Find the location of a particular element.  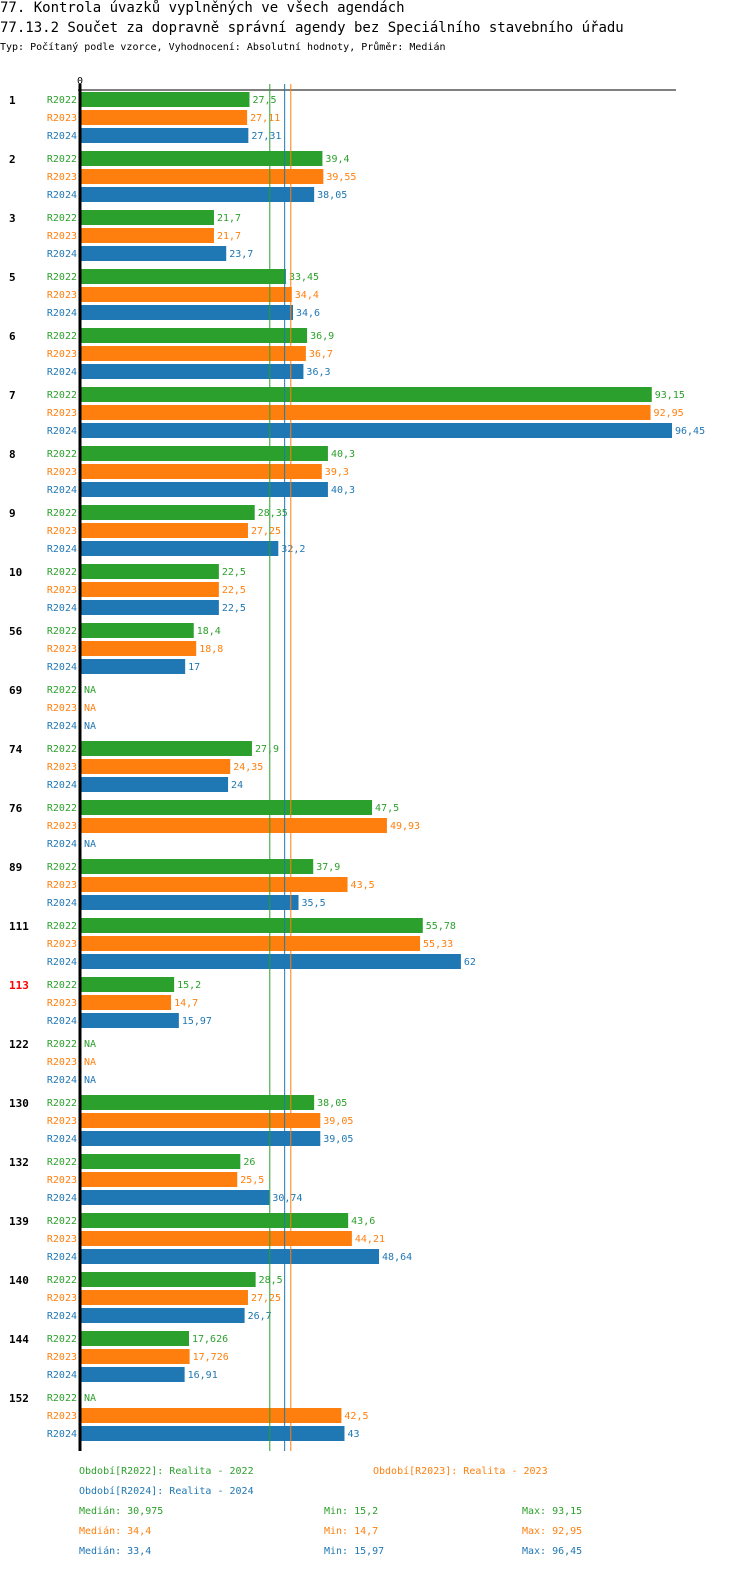

data-label: 26,7 is located at coordinates (260, 1316).